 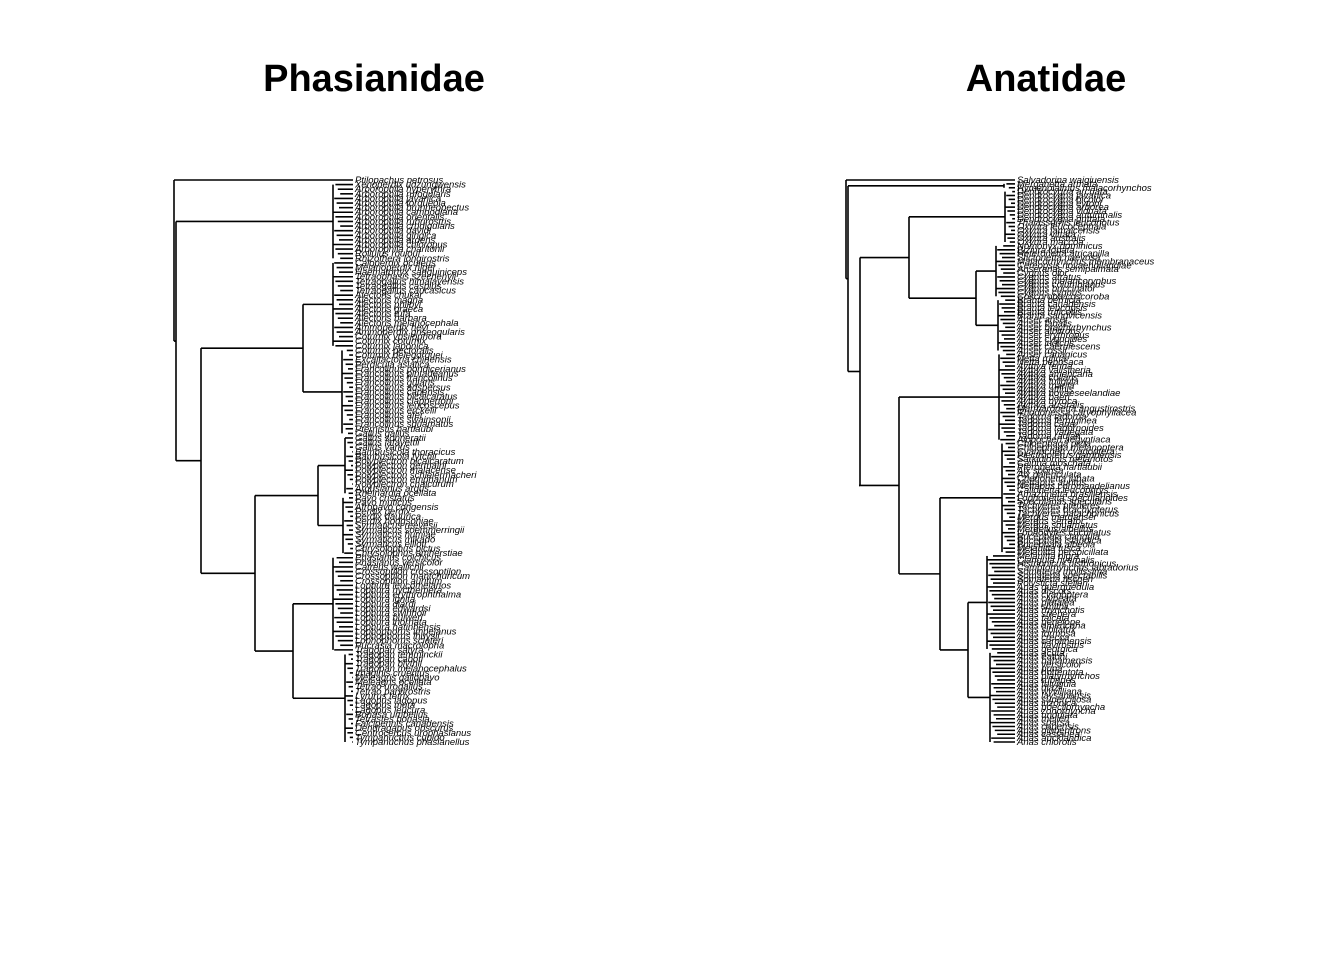 I want to click on tip-label: Anas undulata, so click(x=1047, y=715).